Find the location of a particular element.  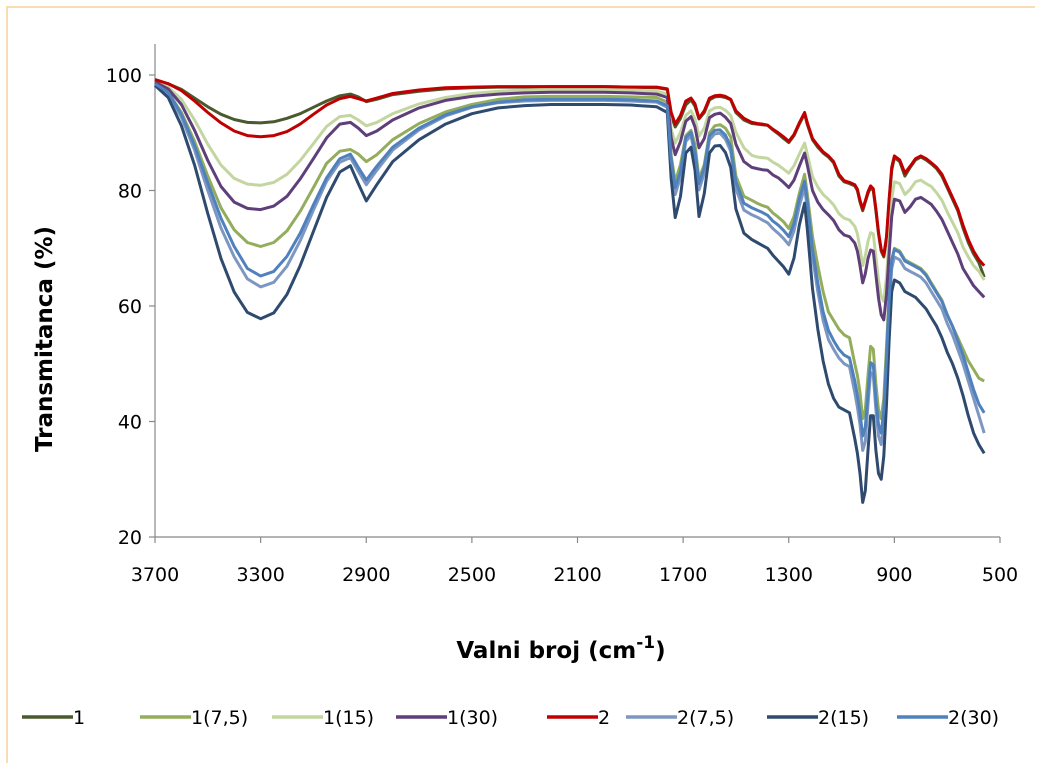

x-axis-title: Valni broj (cm-1) is located at coordinates (560, 648).